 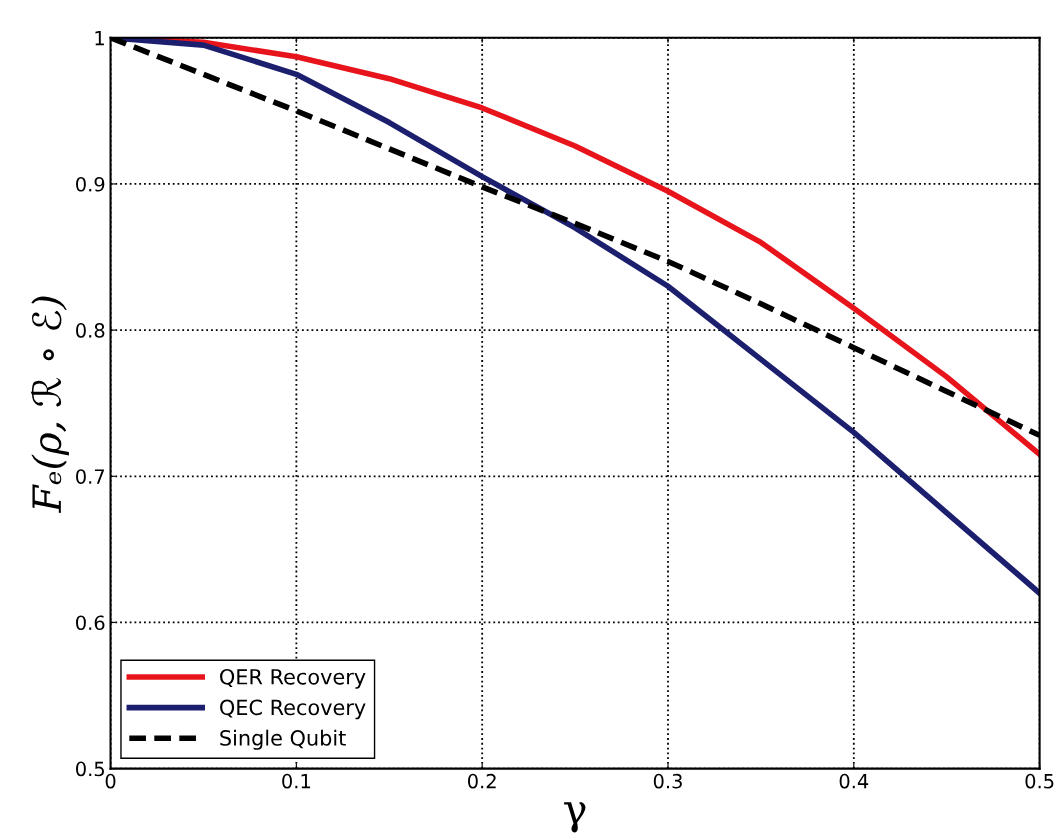 What do you see at coordinates (293, 678) in the screenshot?
I see `legend-label: QER Recovery` at bounding box center [293, 678].